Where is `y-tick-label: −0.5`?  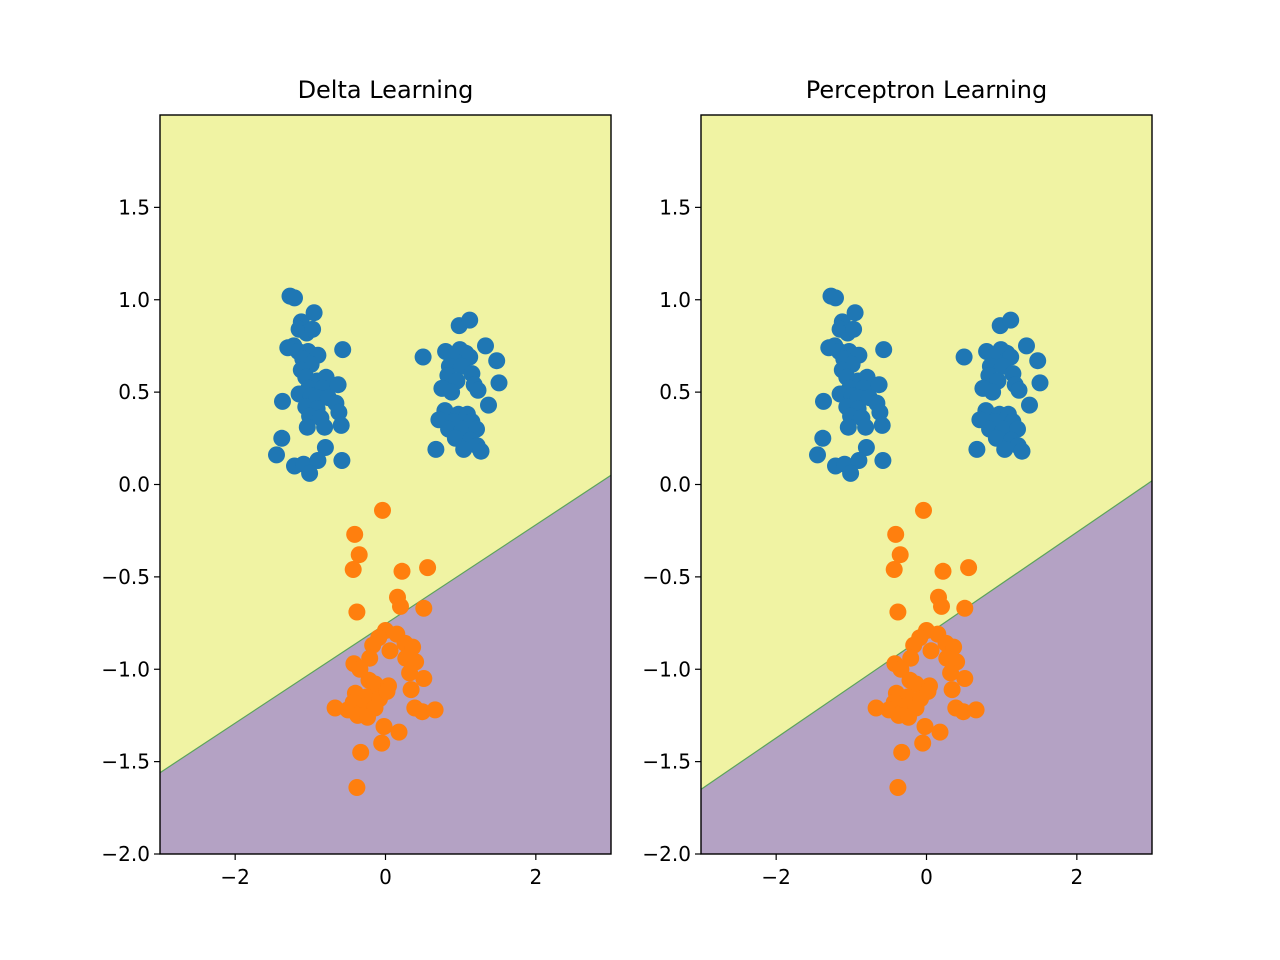 y-tick-label: −0.5 is located at coordinates (666, 577).